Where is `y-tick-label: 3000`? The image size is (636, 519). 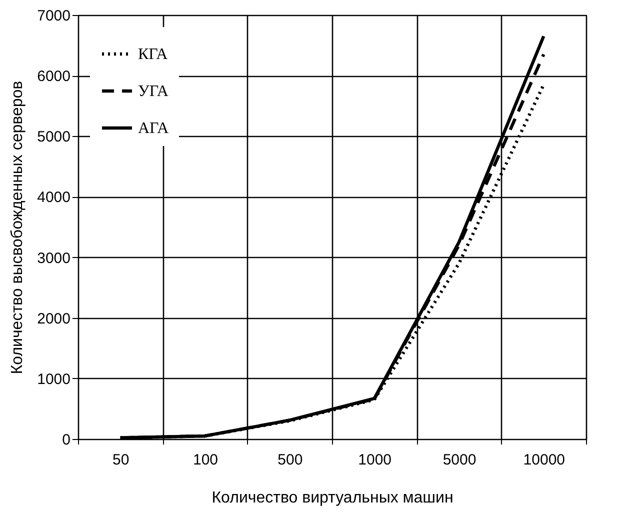
y-tick-label: 3000 is located at coordinates (53, 258).